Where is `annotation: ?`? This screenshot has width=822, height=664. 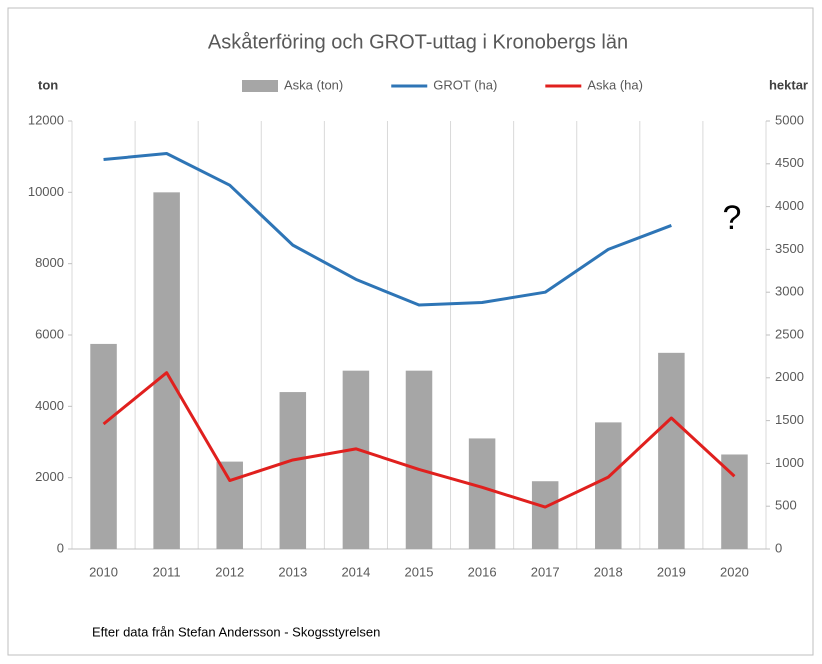
annotation: ? is located at coordinates (732, 218).